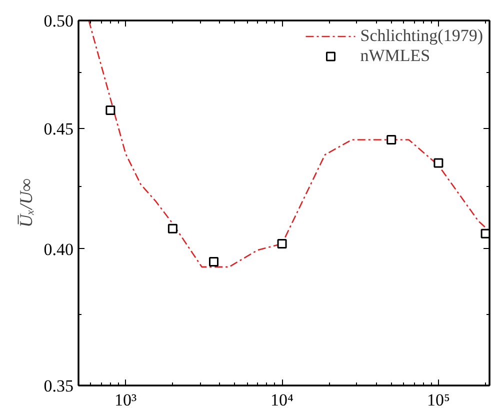 This screenshot has width=491, height=413. Describe the element at coordinates (438, 400) in the screenshot. I see `x-tick-label: 10⁵` at that location.